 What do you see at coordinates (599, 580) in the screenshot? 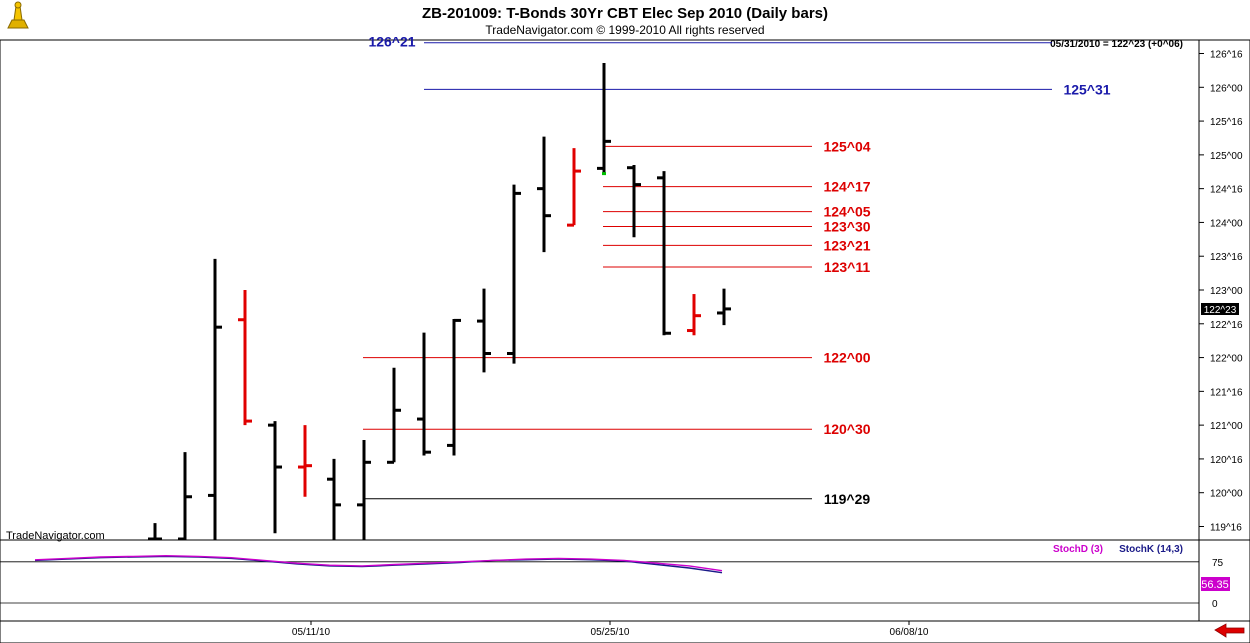
I see `stochastic-pane` at bounding box center [599, 580].